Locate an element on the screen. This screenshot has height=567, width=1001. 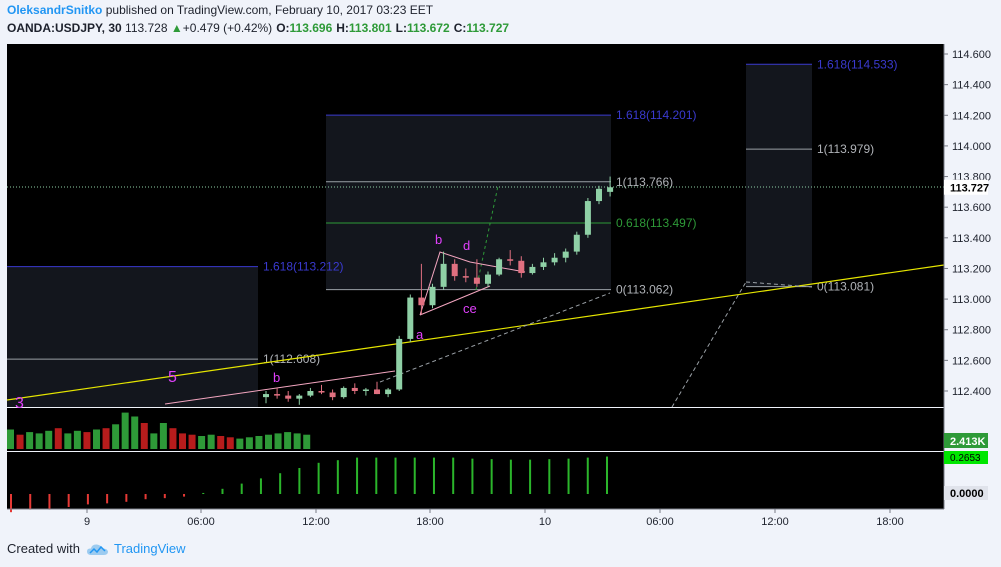
oscillator-pane is located at coordinates (475, 480).